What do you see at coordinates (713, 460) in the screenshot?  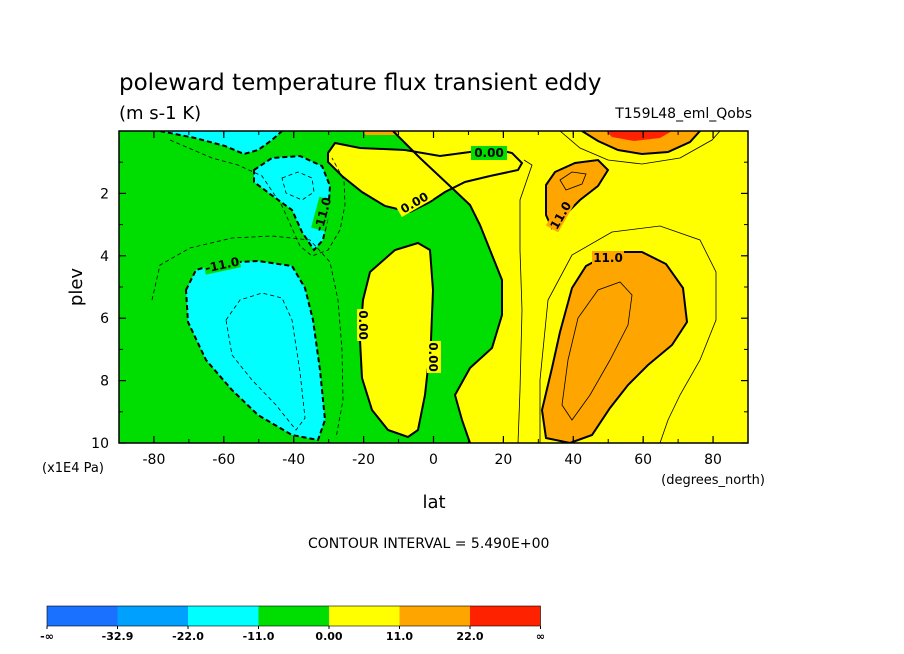 I see `x-tick-label: 80` at bounding box center [713, 460].